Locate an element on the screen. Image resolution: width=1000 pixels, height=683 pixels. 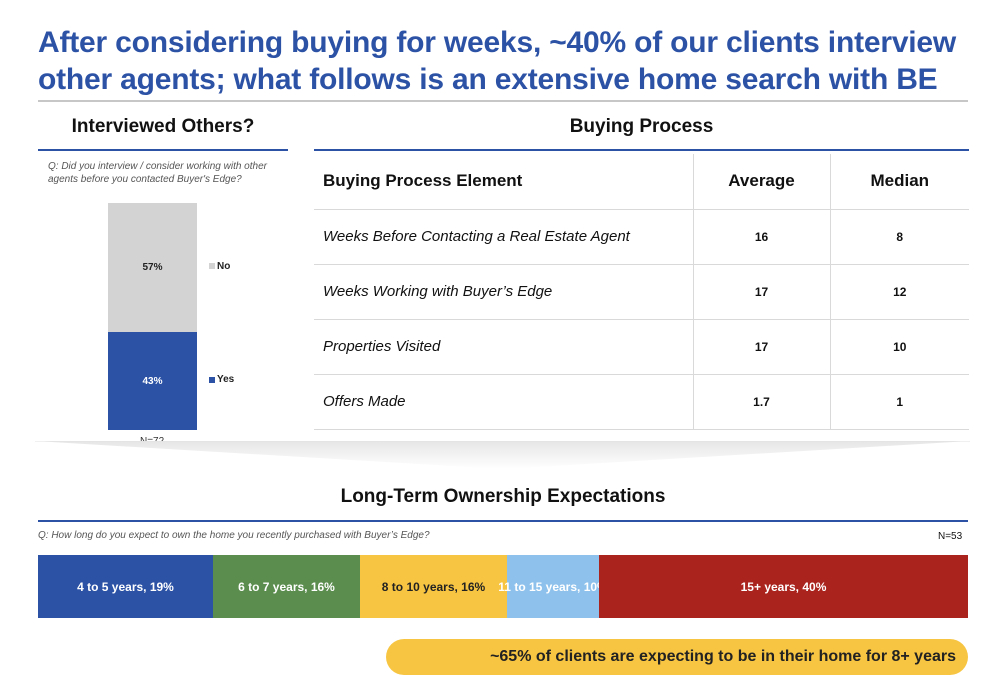
data-label-yes: 43% is located at coordinates (152, 381).